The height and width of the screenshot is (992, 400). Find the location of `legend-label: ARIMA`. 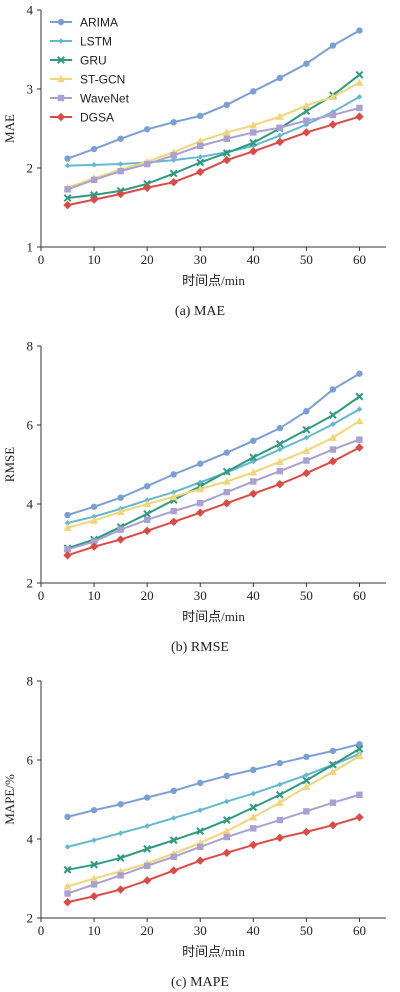

legend-label: ARIMA is located at coordinates (99, 23).